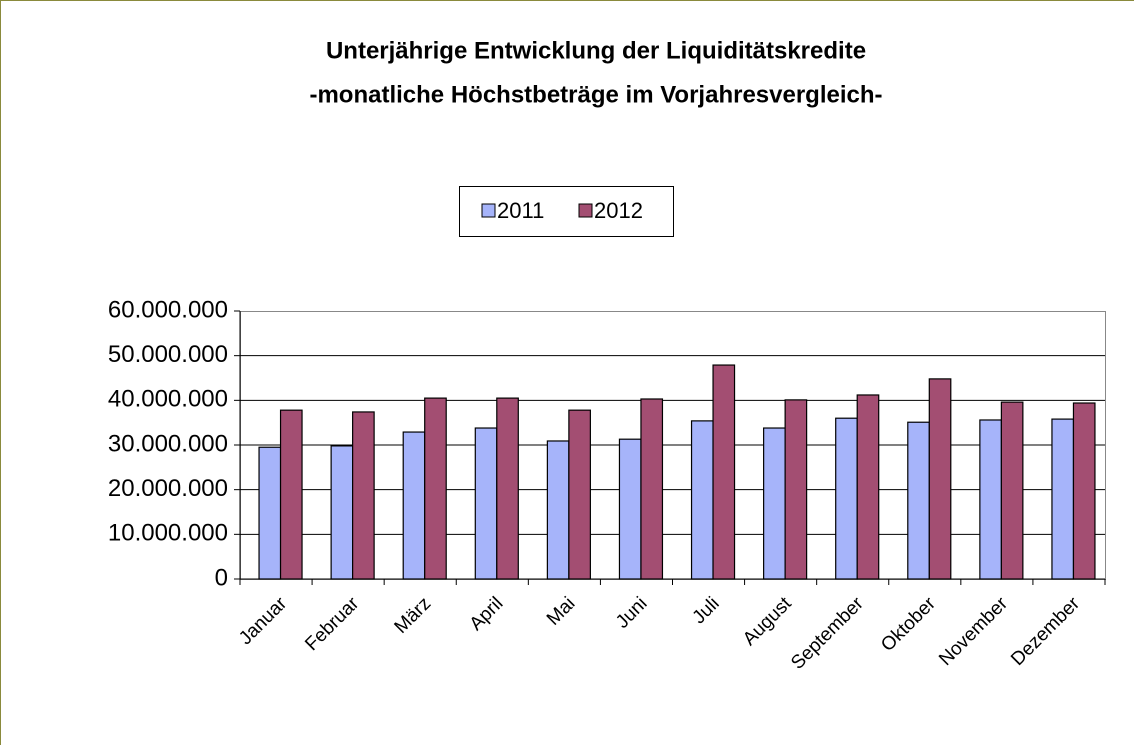 The width and height of the screenshot is (1134, 745). What do you see at coordinates (520, 210) in the screenshot?
I see `legend-label: 2011` at bounding box center [520, 210].